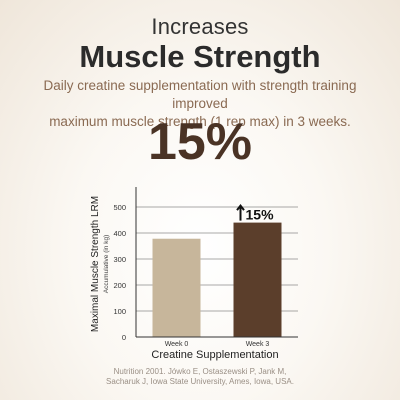 This screenshot has height=400, width=400. What do you see at coordinates (119, 285) in the screenshot?
I see `y-tick-label: 200` at bounding box center [119, 285].